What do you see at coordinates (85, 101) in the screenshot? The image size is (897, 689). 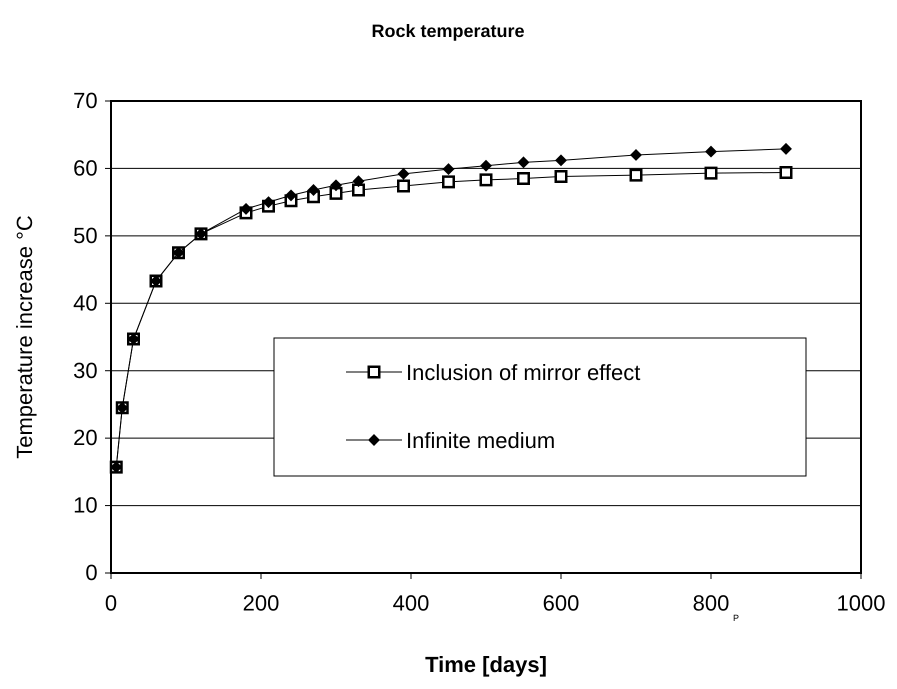 I see `y-tick-label: 70` at bounding box center [85, 101].